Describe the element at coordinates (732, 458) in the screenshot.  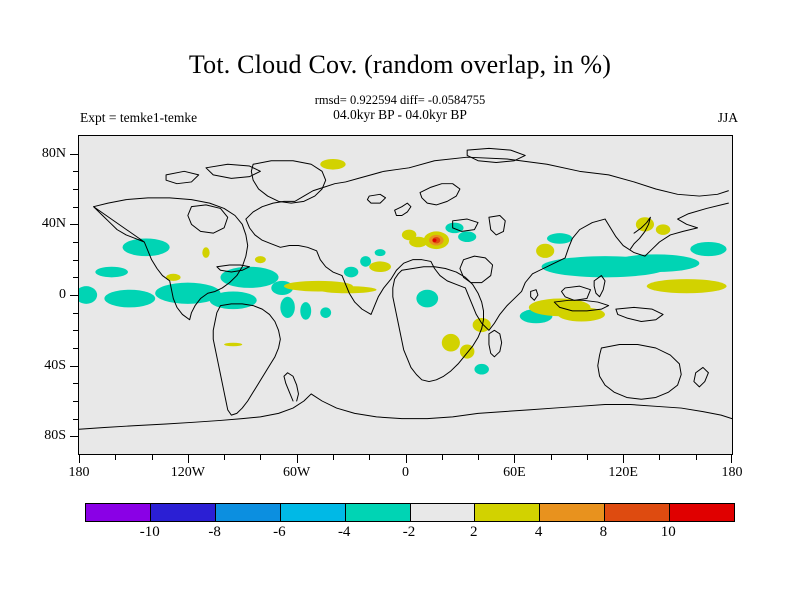
I see `x-tick-180E` at that location.